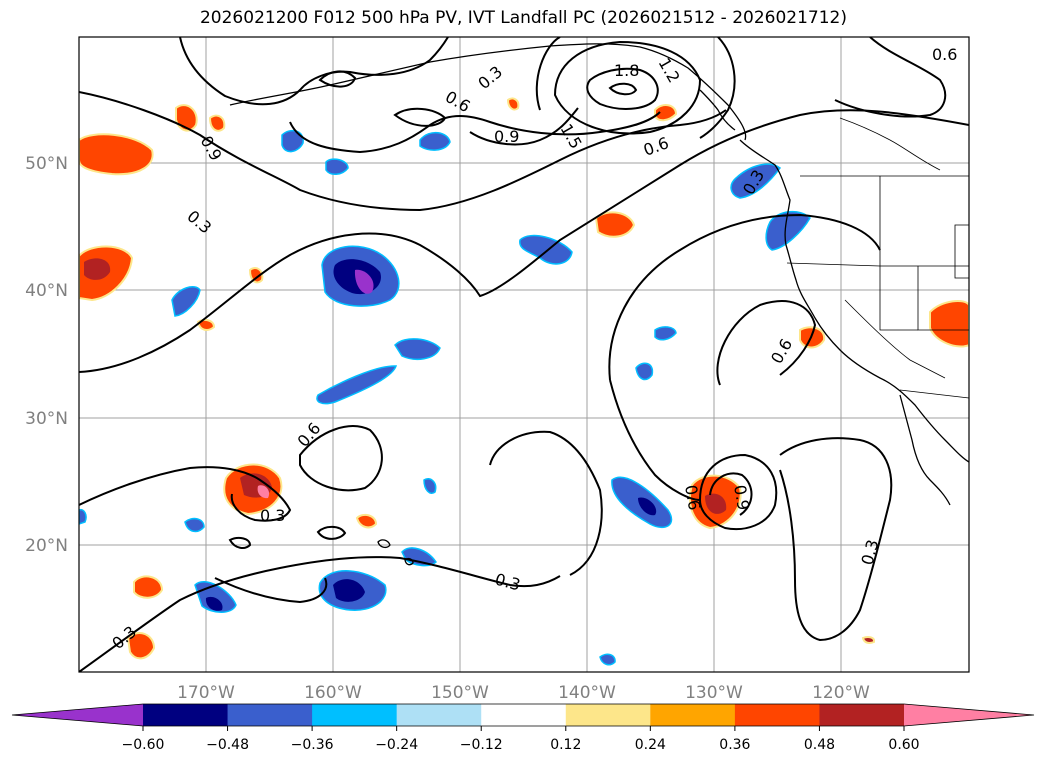 The image size is (1047, 765). What do you see at coordinates (263, 492) in the screenshot?
I see `blob-pos-3-peak` at bounding box center [263, 492].